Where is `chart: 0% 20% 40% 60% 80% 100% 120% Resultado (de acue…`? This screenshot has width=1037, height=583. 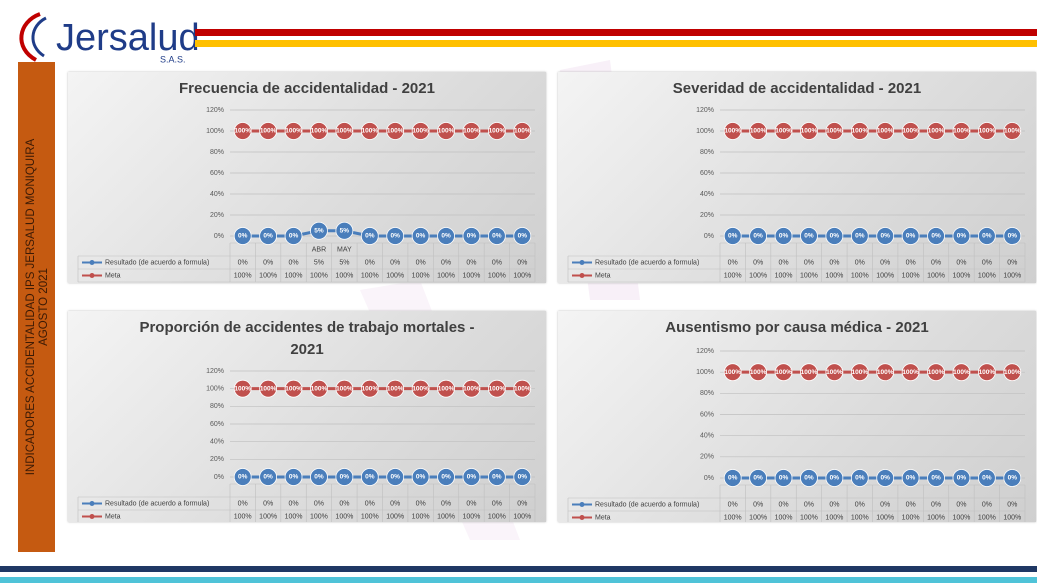 chart: 0% 20% 40% 60% 80% 100% 120% Resultado (de acue… is located at coordinates (306, 445).